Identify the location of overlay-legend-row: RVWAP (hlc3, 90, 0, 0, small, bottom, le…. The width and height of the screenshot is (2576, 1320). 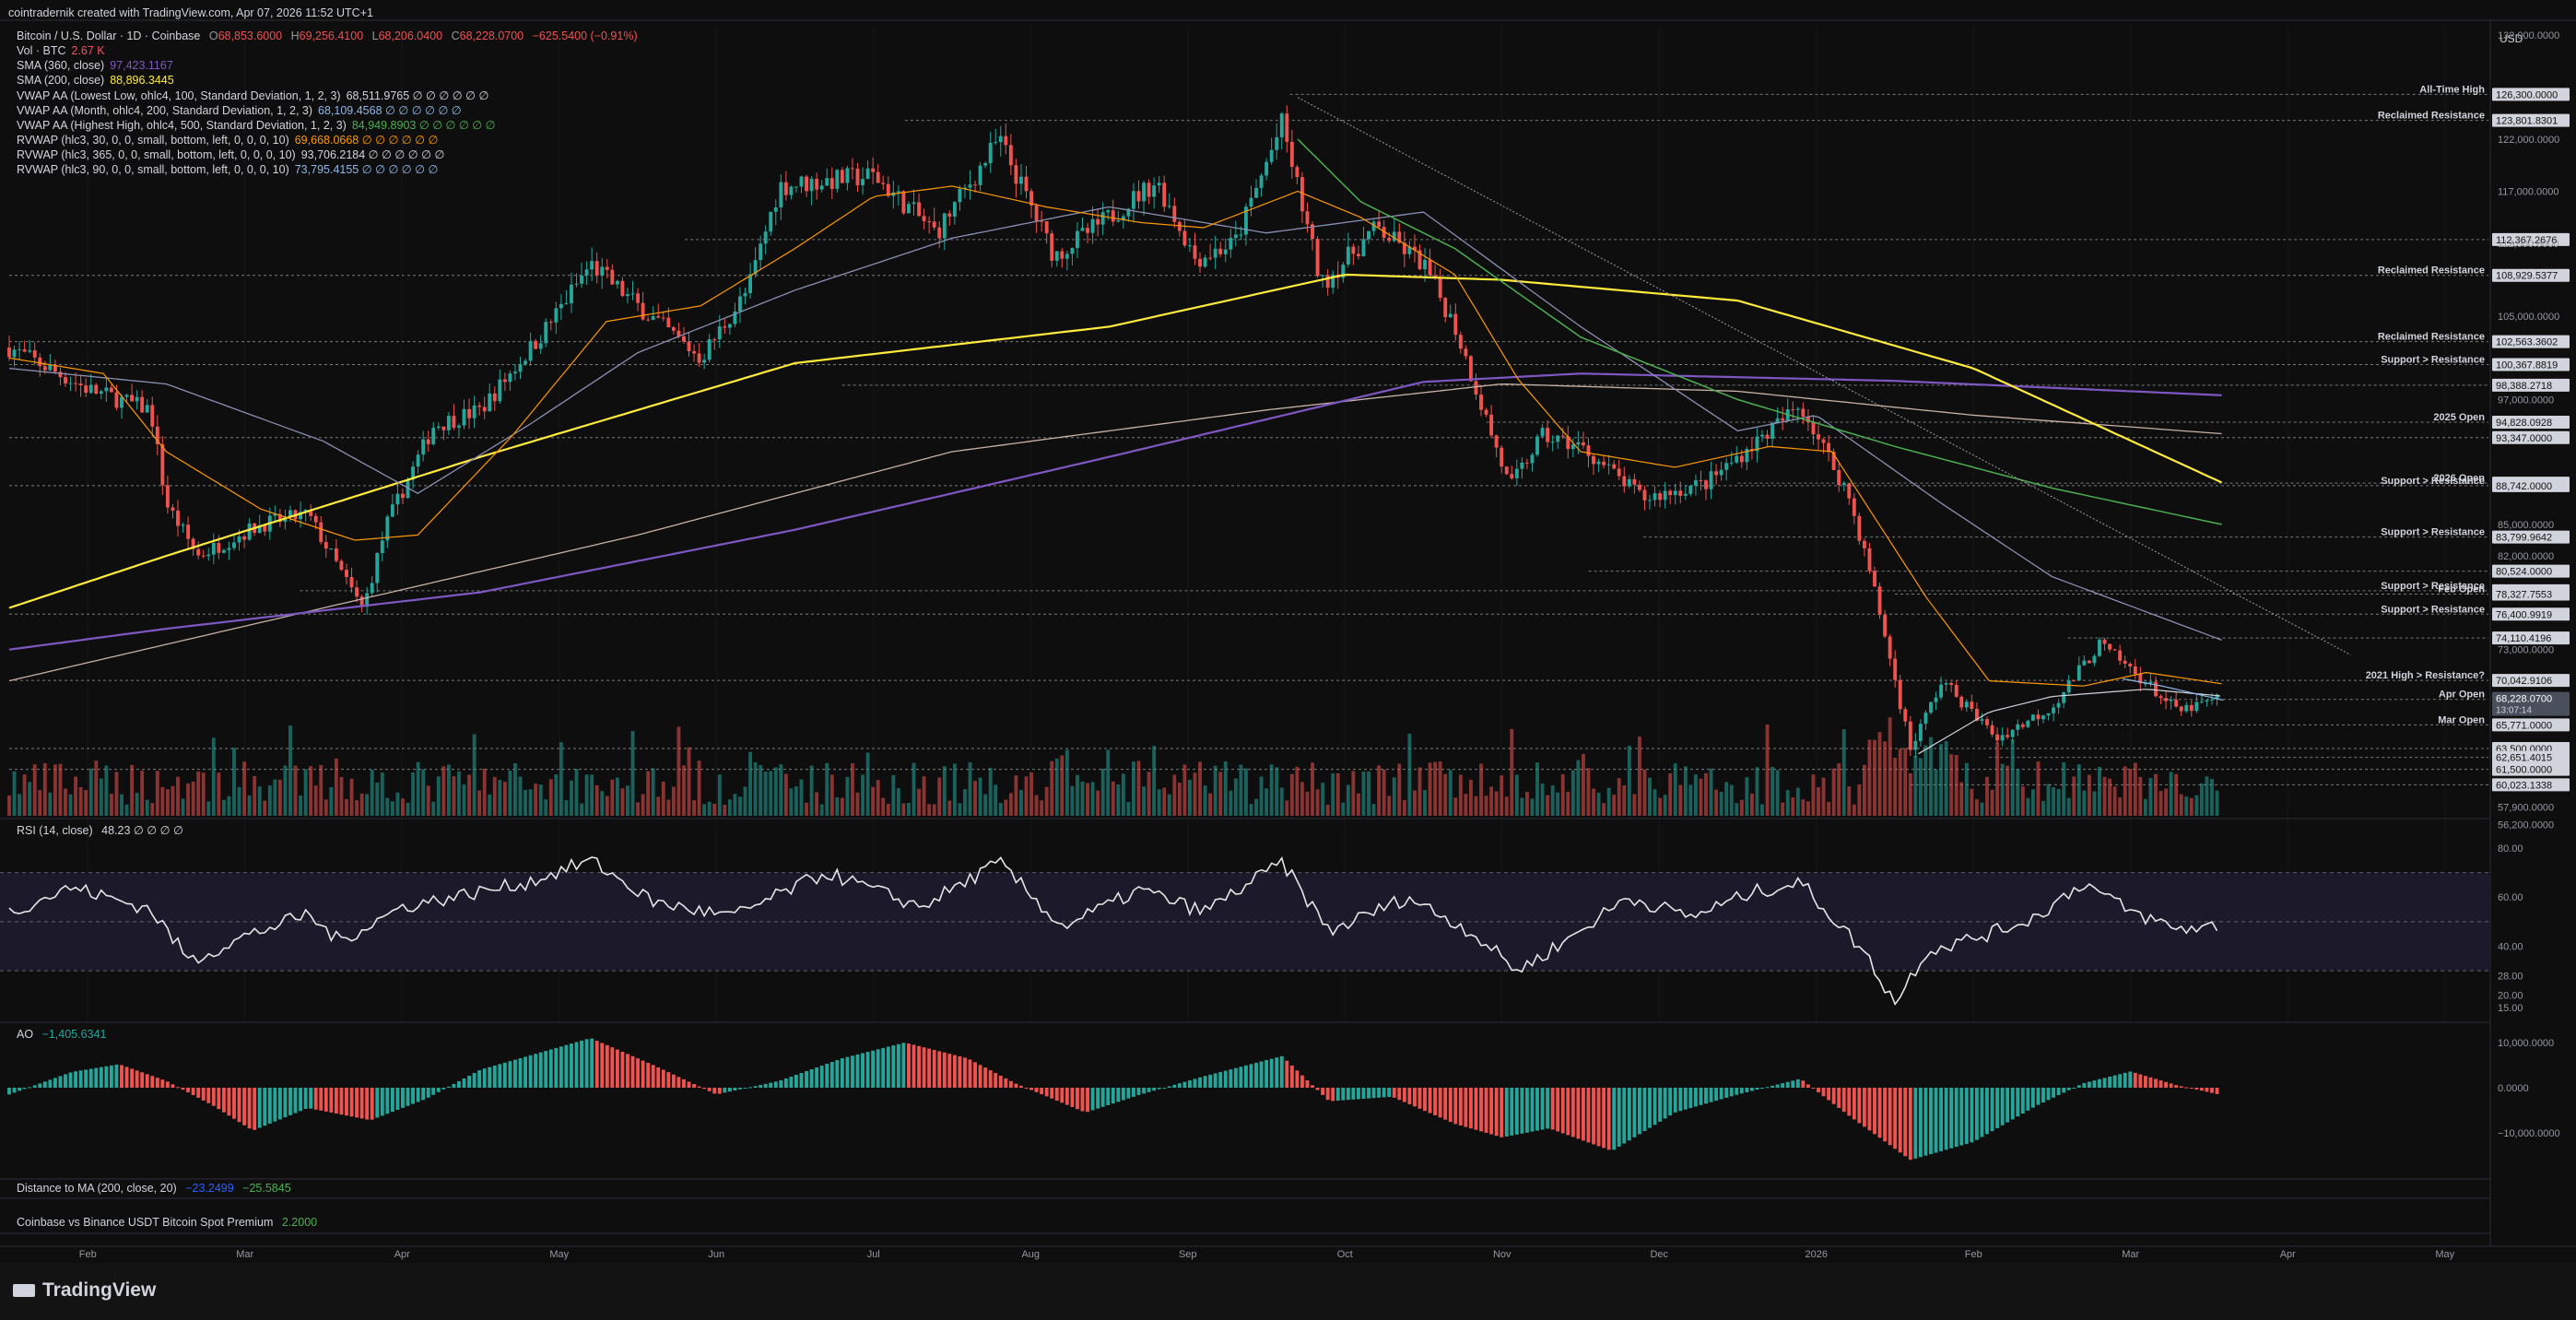
(230, 169).